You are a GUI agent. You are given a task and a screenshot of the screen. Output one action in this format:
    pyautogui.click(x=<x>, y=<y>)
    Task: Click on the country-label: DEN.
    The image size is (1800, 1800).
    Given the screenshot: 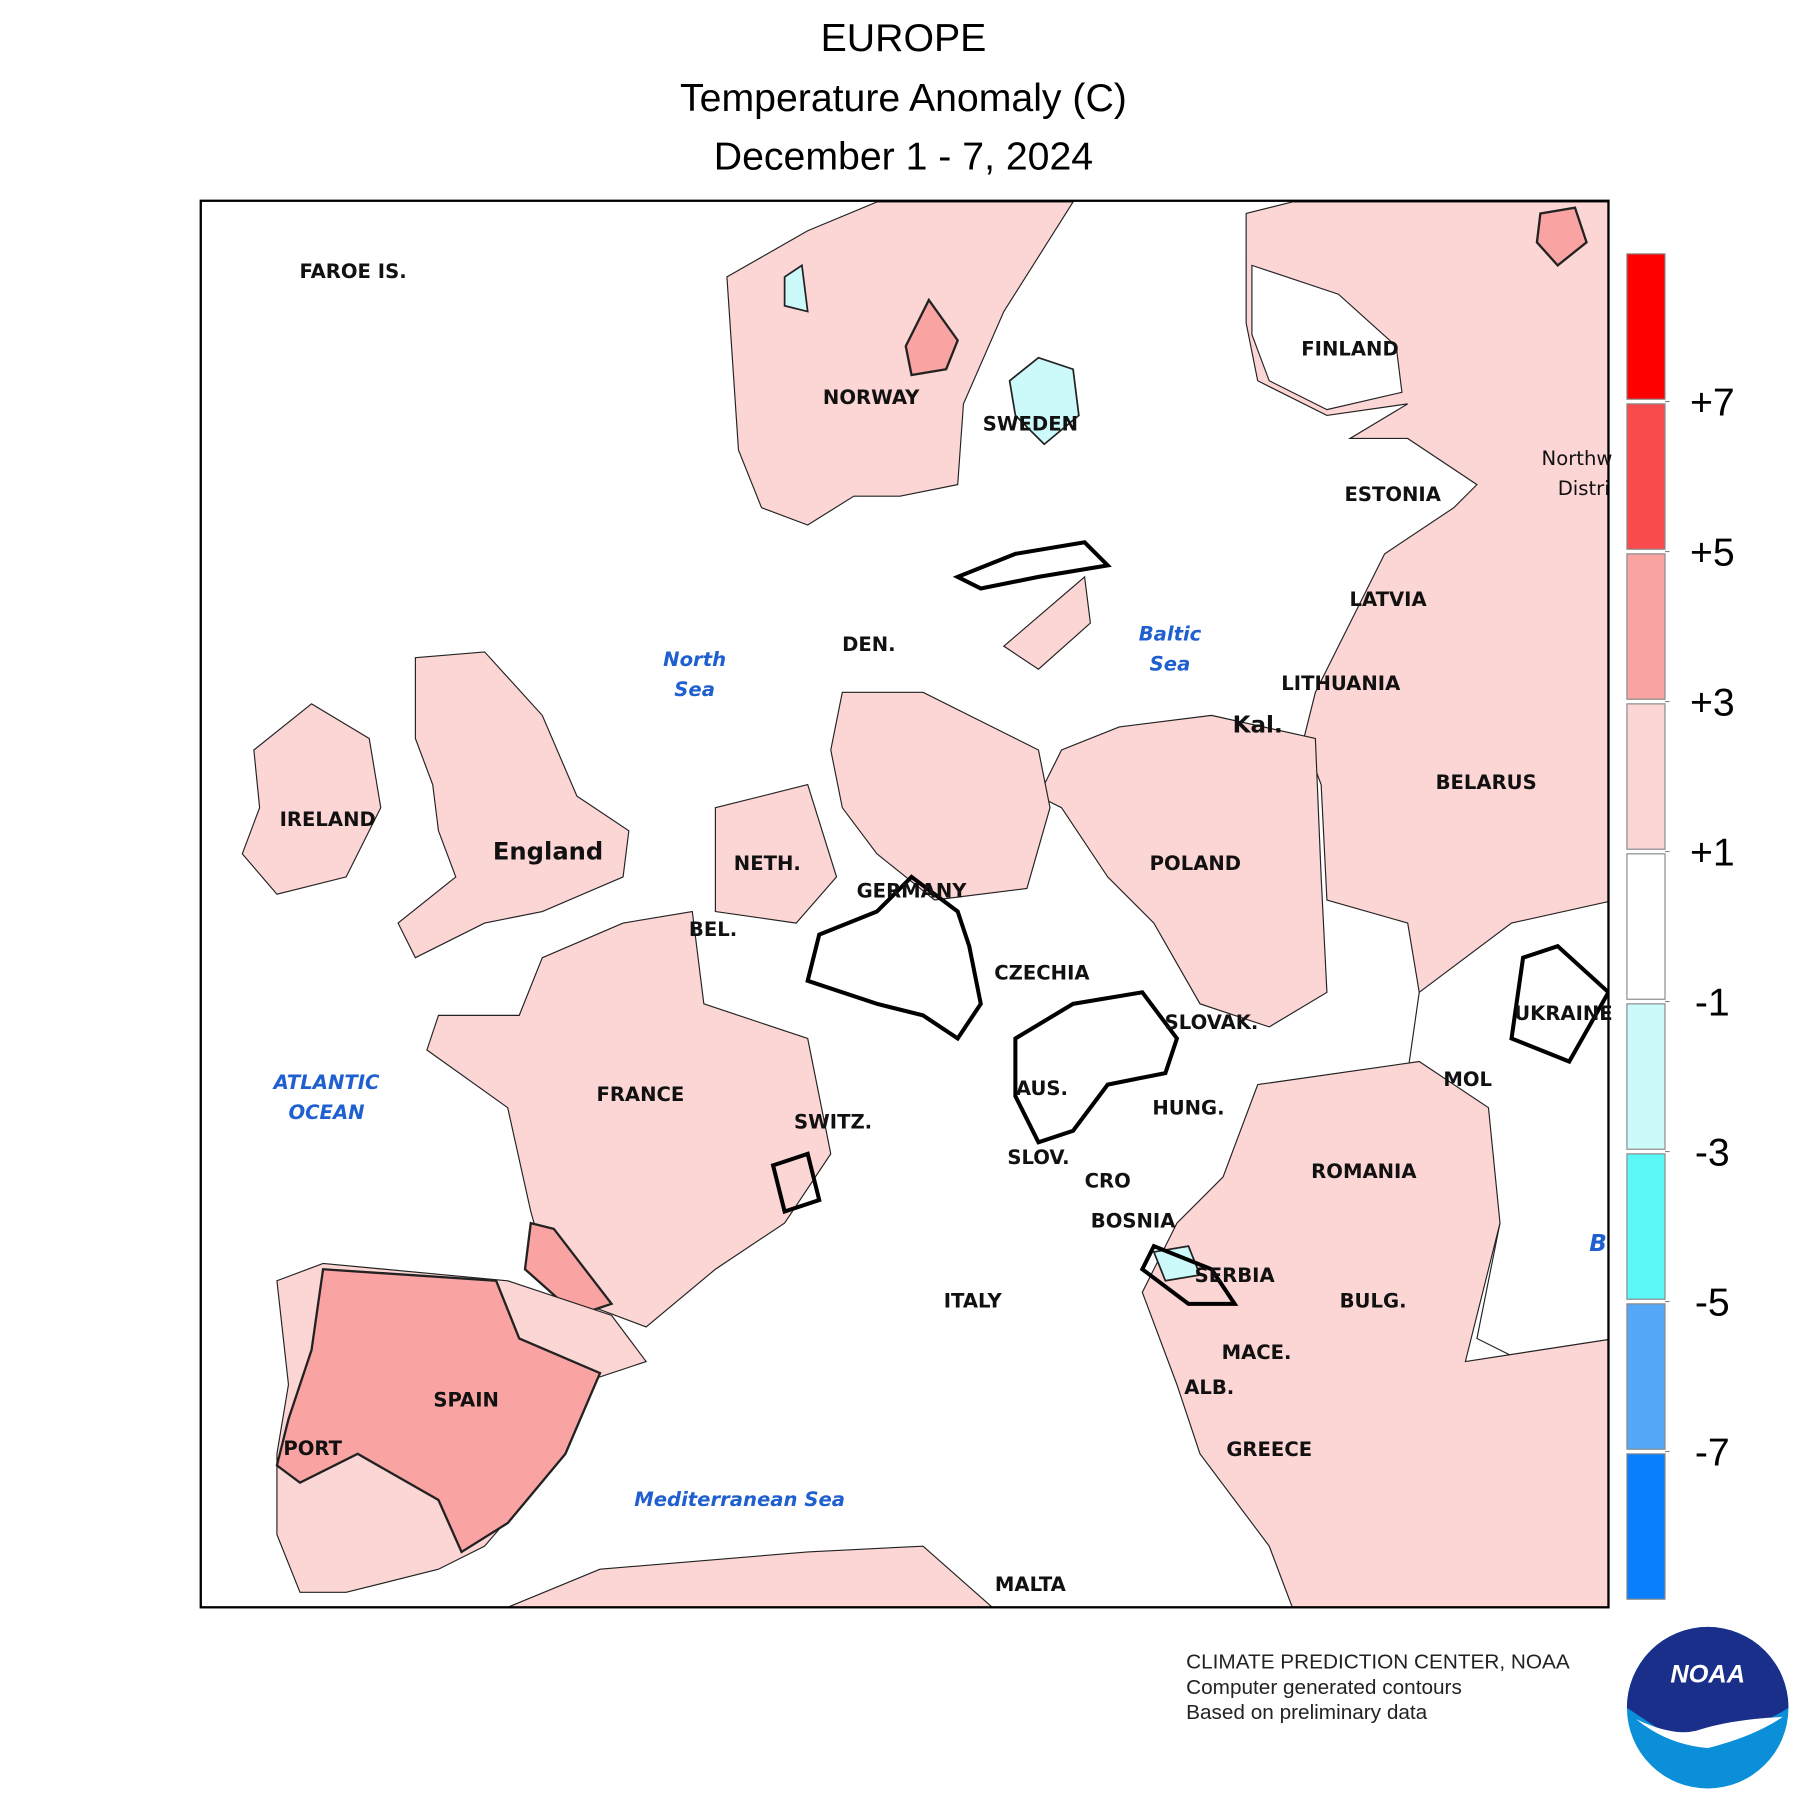 What is the action you would take?
    pyautogui.click(x=869, y=644)
    